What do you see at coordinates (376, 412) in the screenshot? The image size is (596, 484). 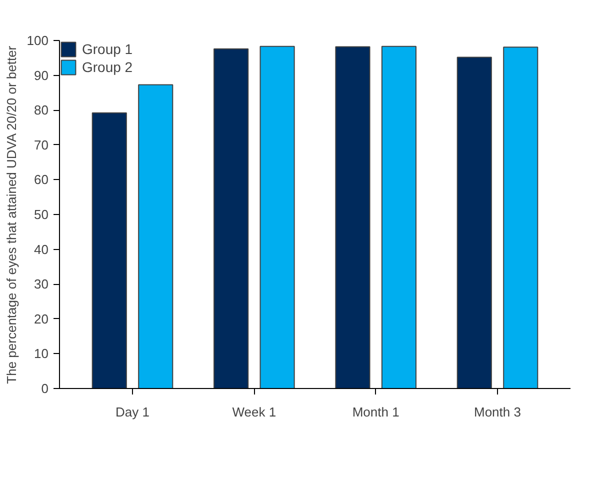 I see `x-tick-label: Month 1` at bounding box center [376, 412].